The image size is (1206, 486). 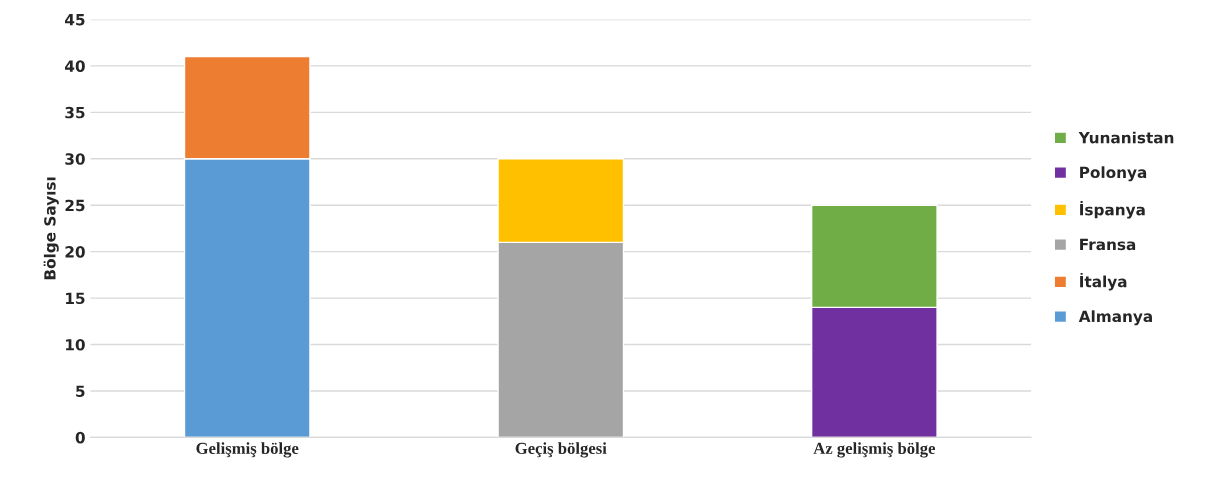 What do you see at coordinates (561, 450) in the screenshot?
I see `x-tick-label: Geçiş bölgesi` at bounding box center [561, 450].